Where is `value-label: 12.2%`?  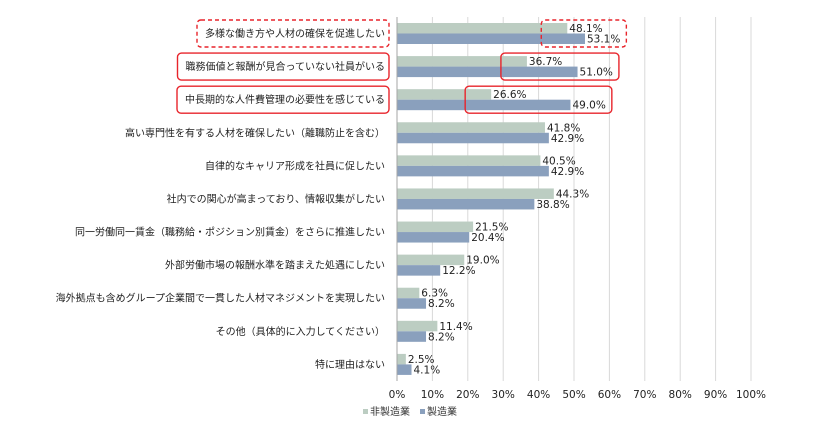 value-label: 12.2% is located at coordinates (458, 271).